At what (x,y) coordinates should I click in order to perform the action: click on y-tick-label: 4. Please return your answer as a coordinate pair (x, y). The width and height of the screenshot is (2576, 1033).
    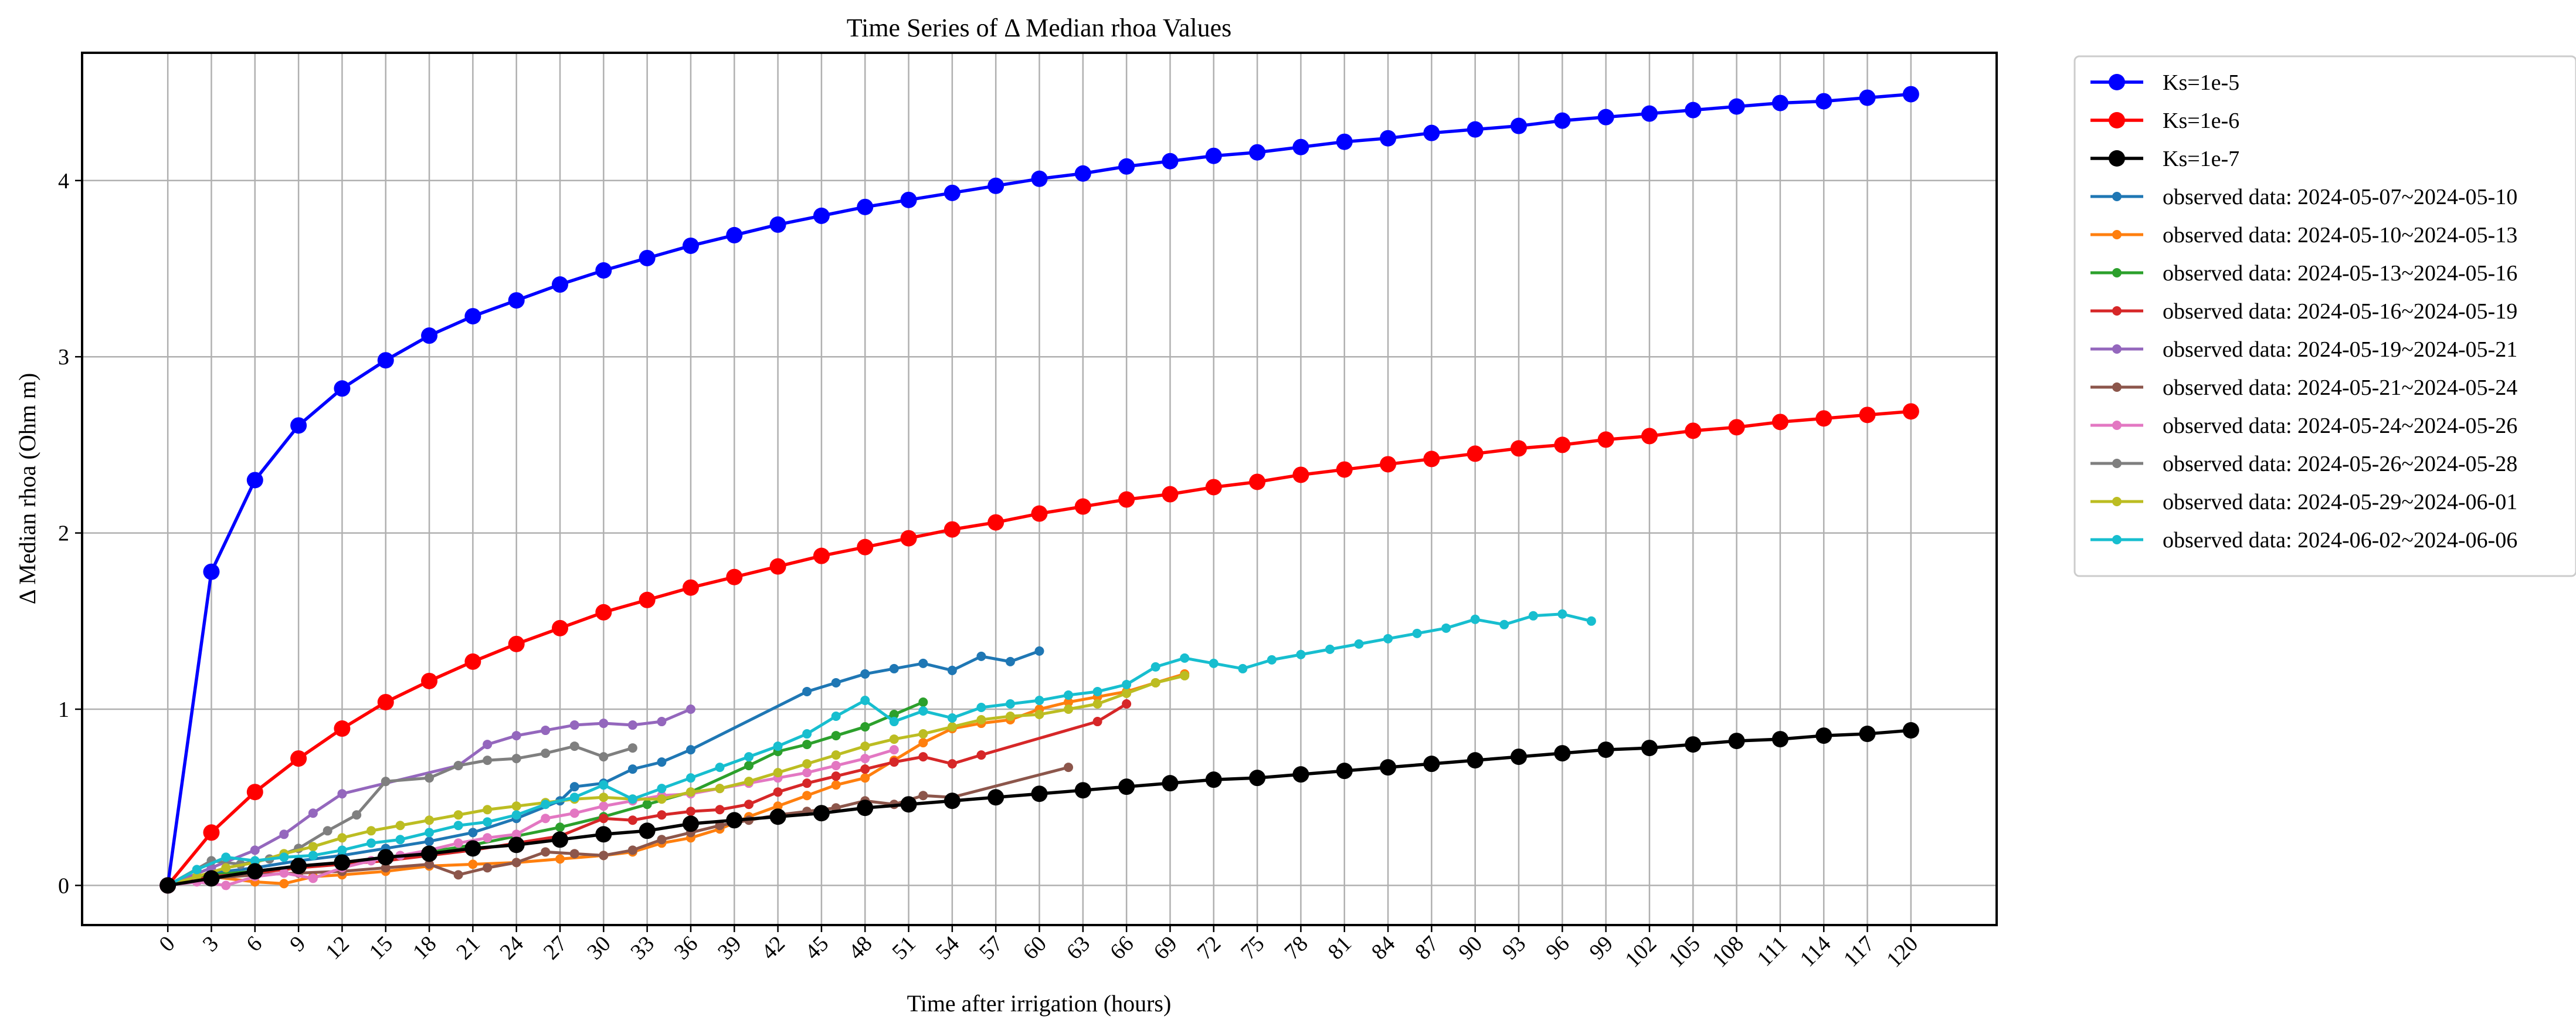
    Looking at the image, I should click on (63, 181).